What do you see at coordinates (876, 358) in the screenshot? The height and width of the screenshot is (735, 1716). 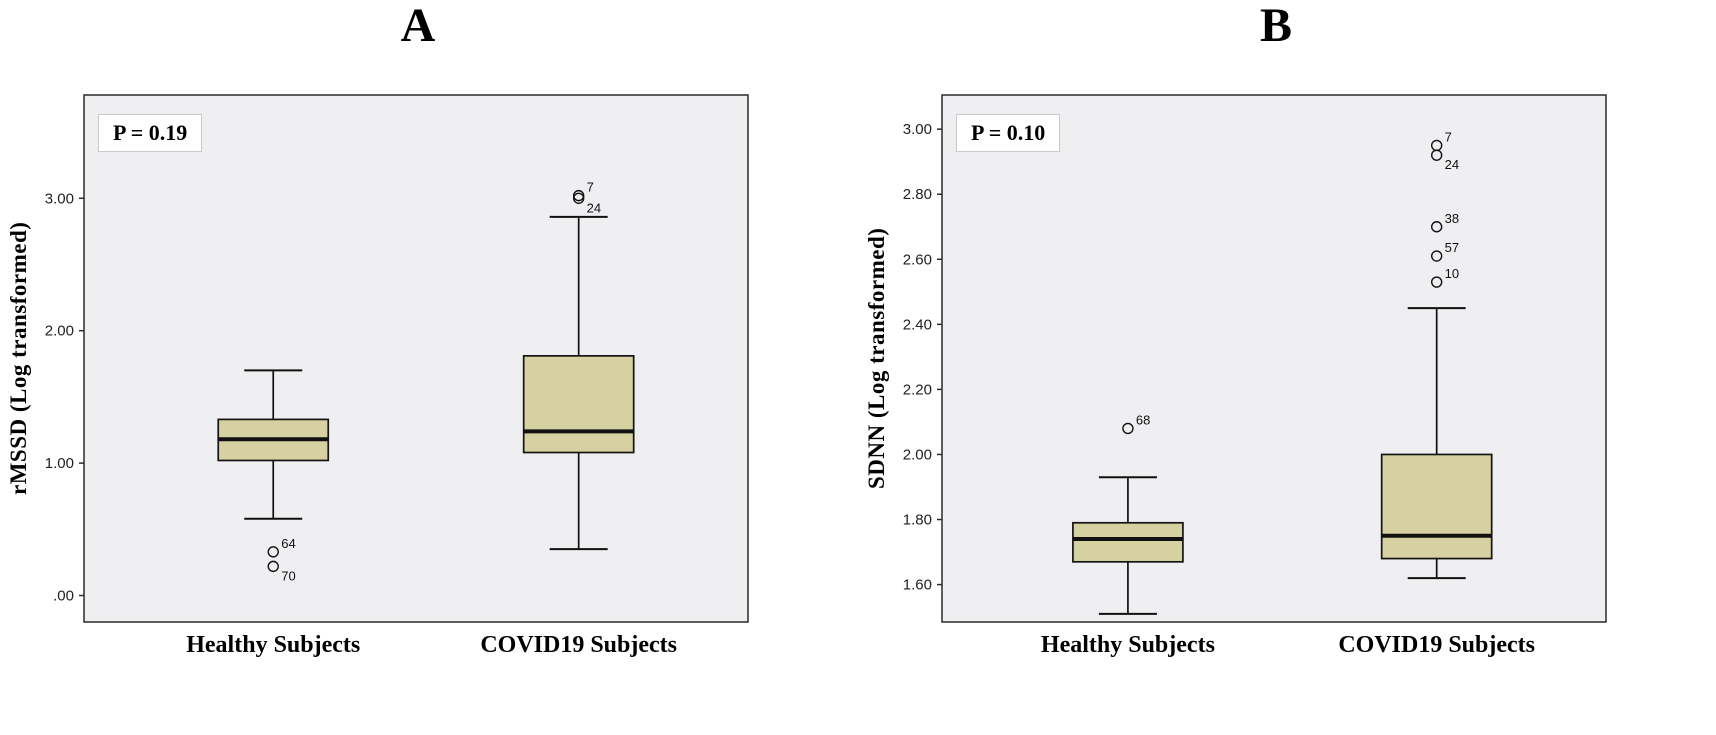 I see `panel-b-y-axis-label: SDNN (Log transformed)` at bounding box center [876, 358].